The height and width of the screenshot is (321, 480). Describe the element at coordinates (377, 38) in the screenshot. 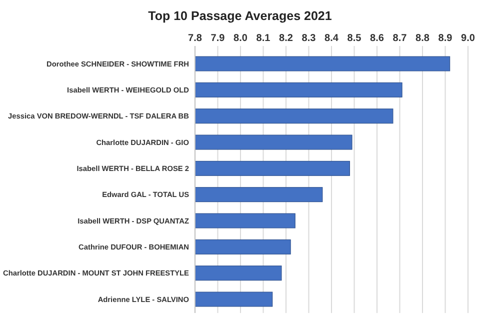

I see `x-tick-label: 8.6` at that location.